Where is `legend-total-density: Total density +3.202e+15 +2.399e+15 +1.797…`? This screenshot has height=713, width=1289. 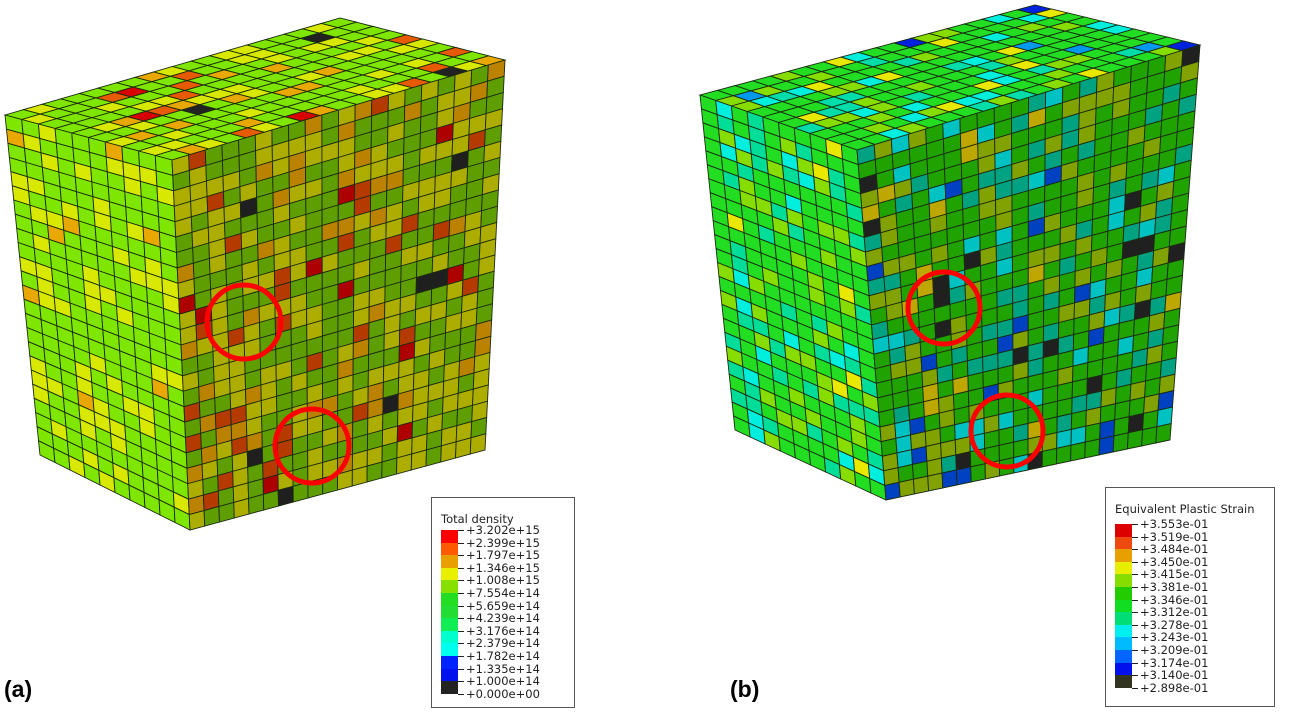 legend-total-density: Total density +3.202e+15 +2.399e+15 +1.797… is located at coordinates (503, 602).